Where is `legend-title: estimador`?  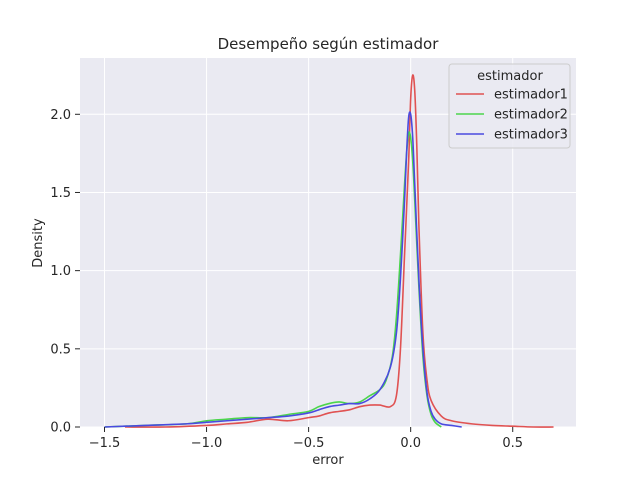 legend-title: estimador is located at coordinates (510, 76).